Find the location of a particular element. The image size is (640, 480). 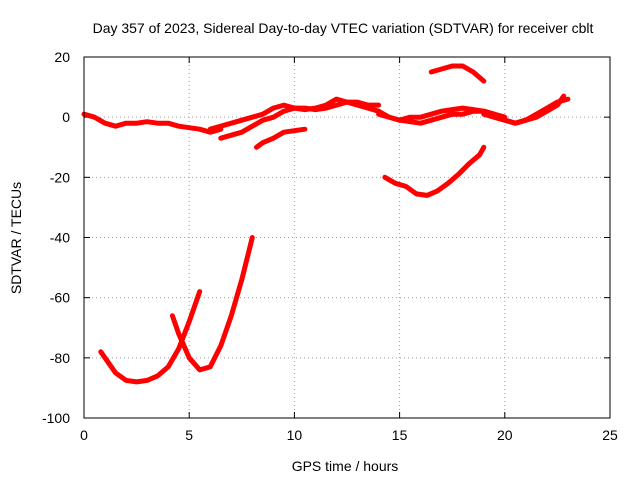

series-line-arc-dip is located at coordinates (434, 171).